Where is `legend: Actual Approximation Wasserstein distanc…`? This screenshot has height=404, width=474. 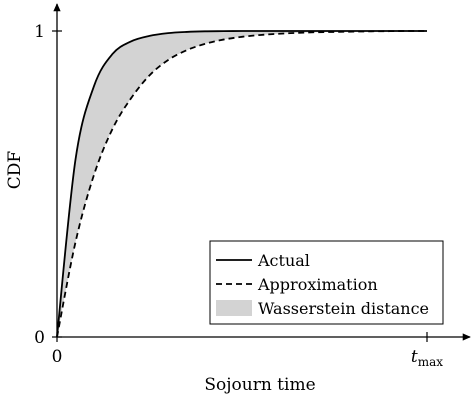
legend: Actual Approximation Wasserstein distanc… is located at coordinates (326, 282).